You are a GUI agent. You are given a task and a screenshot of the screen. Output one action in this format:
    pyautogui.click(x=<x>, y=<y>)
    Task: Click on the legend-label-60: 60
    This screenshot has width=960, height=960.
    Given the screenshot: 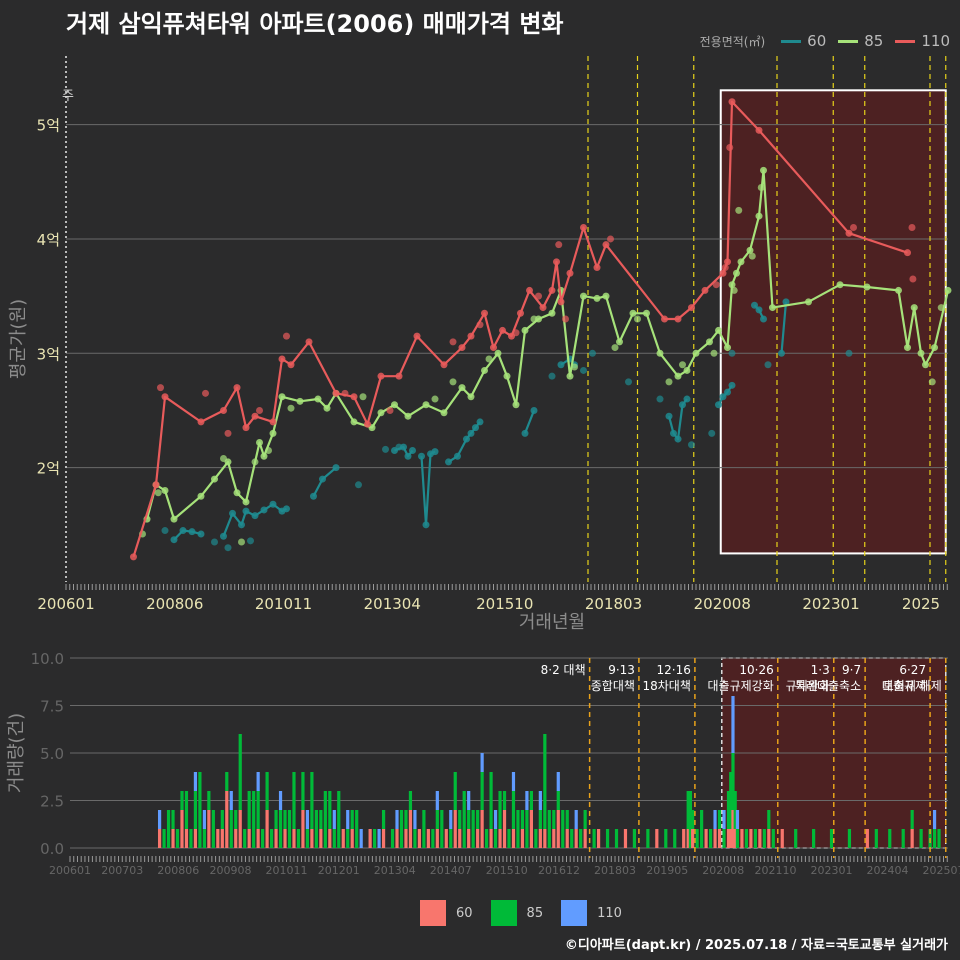 What is the action you would take?
    pyautogui.click(x=817, y=41)
    